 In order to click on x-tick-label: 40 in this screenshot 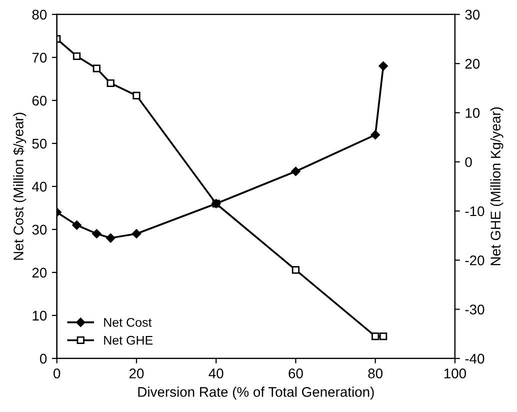, I will do `click(216, 373)`.